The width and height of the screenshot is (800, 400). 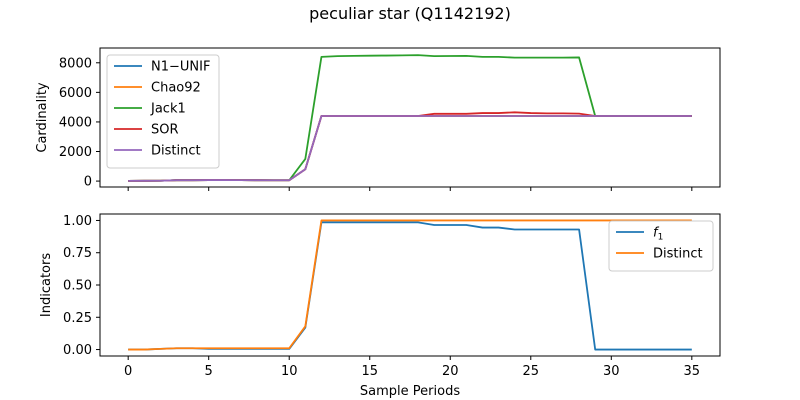 I want to click on legend: N1−UNIF Chao92 Jack1 SOR Distinct, so click(x=163, y=111).